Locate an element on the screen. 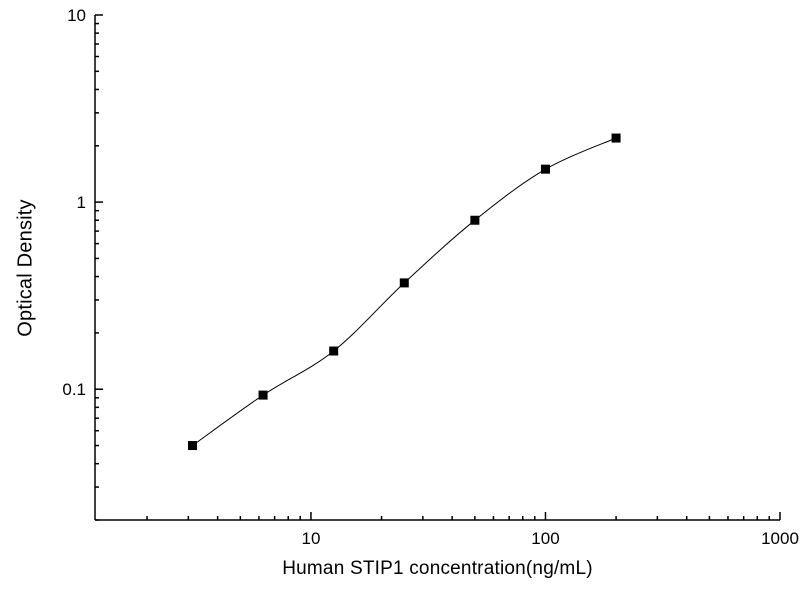 The width and height of the screenshot is (800, 600). x-axis-title: Human STIP1 concentration(ng/mL) is located at coordinates (437, 568).